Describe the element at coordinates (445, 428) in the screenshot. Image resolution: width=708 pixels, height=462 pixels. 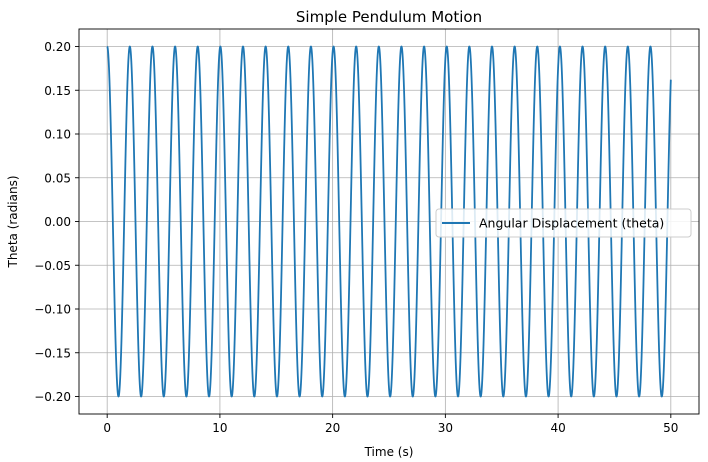
I see `x-tick-label: 30` at that location.